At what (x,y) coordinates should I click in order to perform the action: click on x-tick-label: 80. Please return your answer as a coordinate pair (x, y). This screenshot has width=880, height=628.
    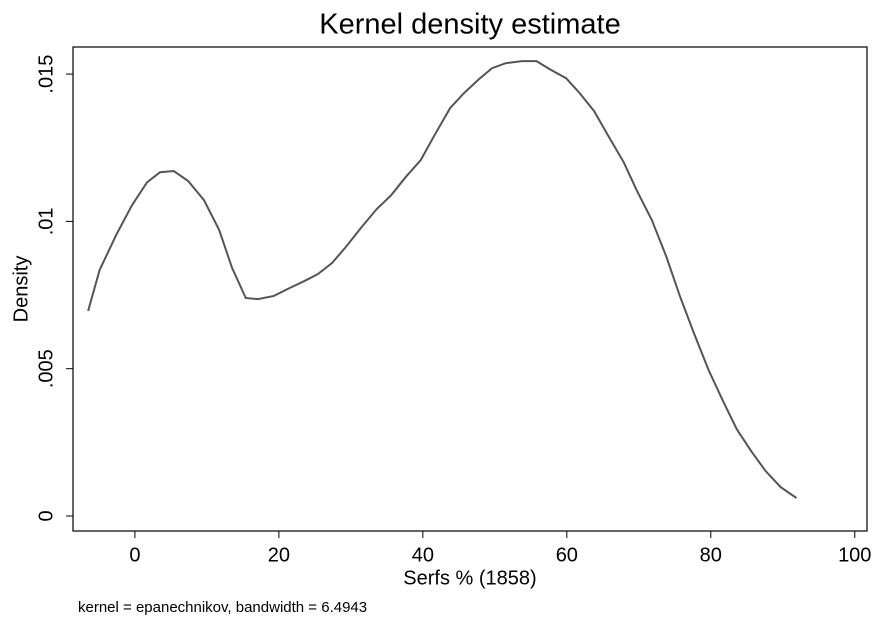
    Looking at the image, I should click on (711, 555).